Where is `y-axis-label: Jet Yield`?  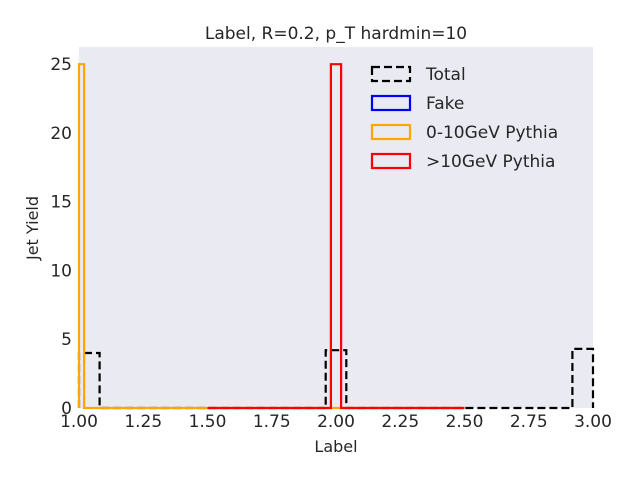
y-axis-label: Jet Yield is located at coordinates (32, 228).